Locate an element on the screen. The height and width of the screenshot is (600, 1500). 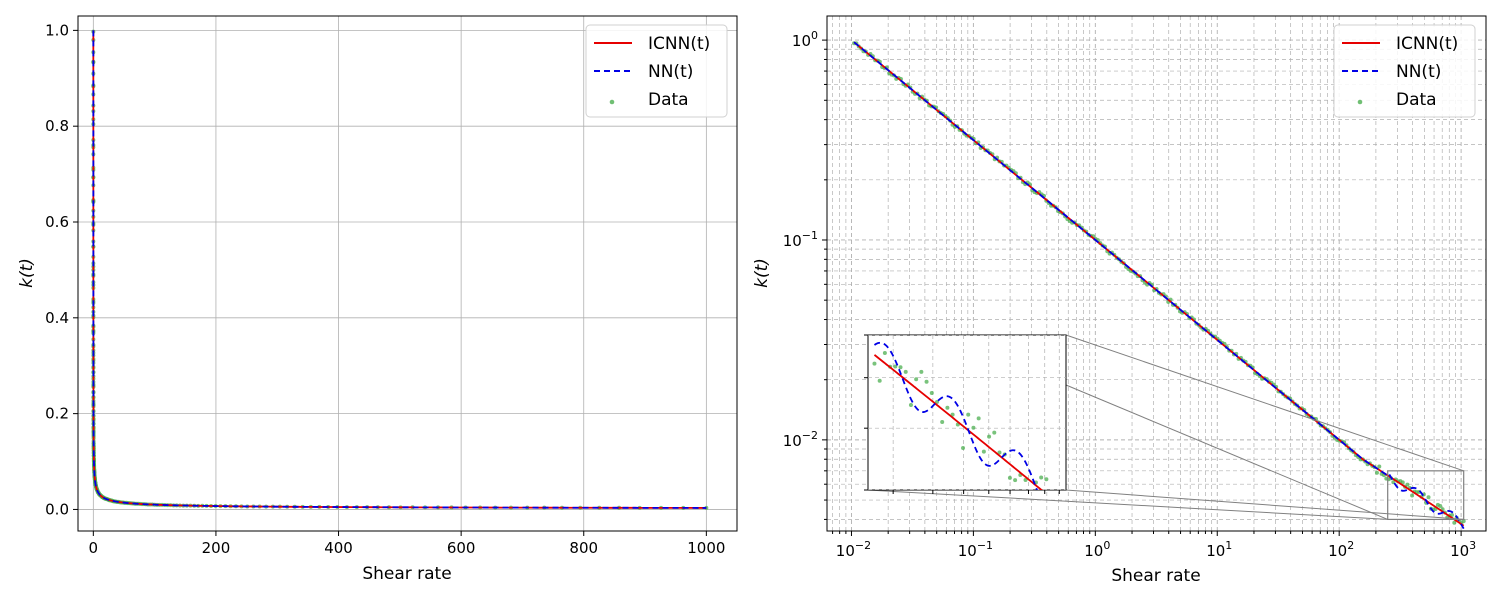
left-y-tick-label: 0.2 is located at coordinates (57, 414).